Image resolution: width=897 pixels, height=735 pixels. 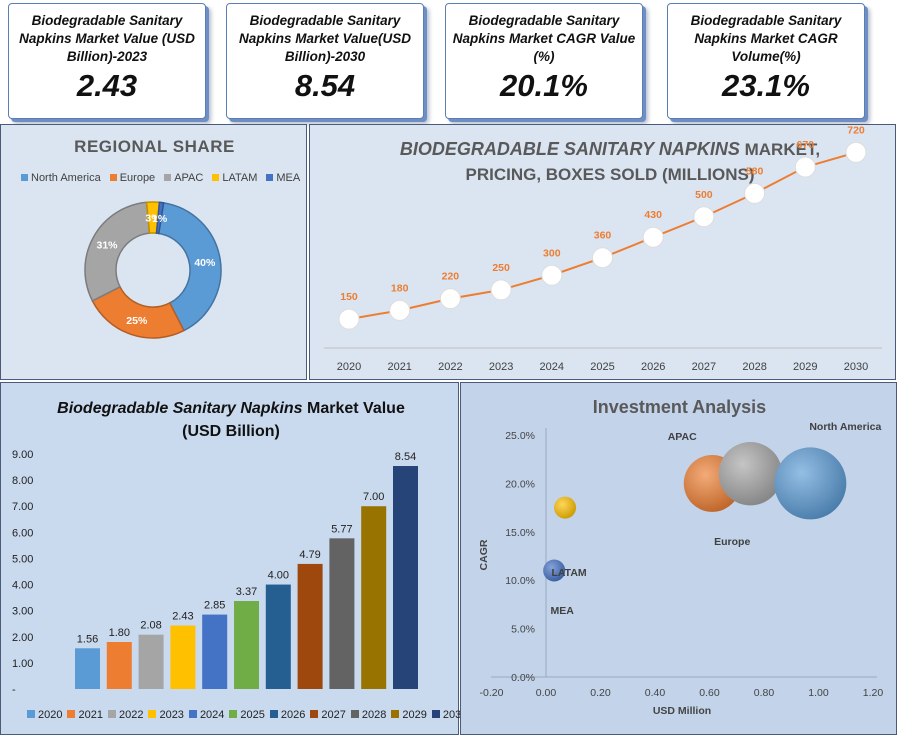 I want to click on legend-item: 2026, so click(x=287, y=715).